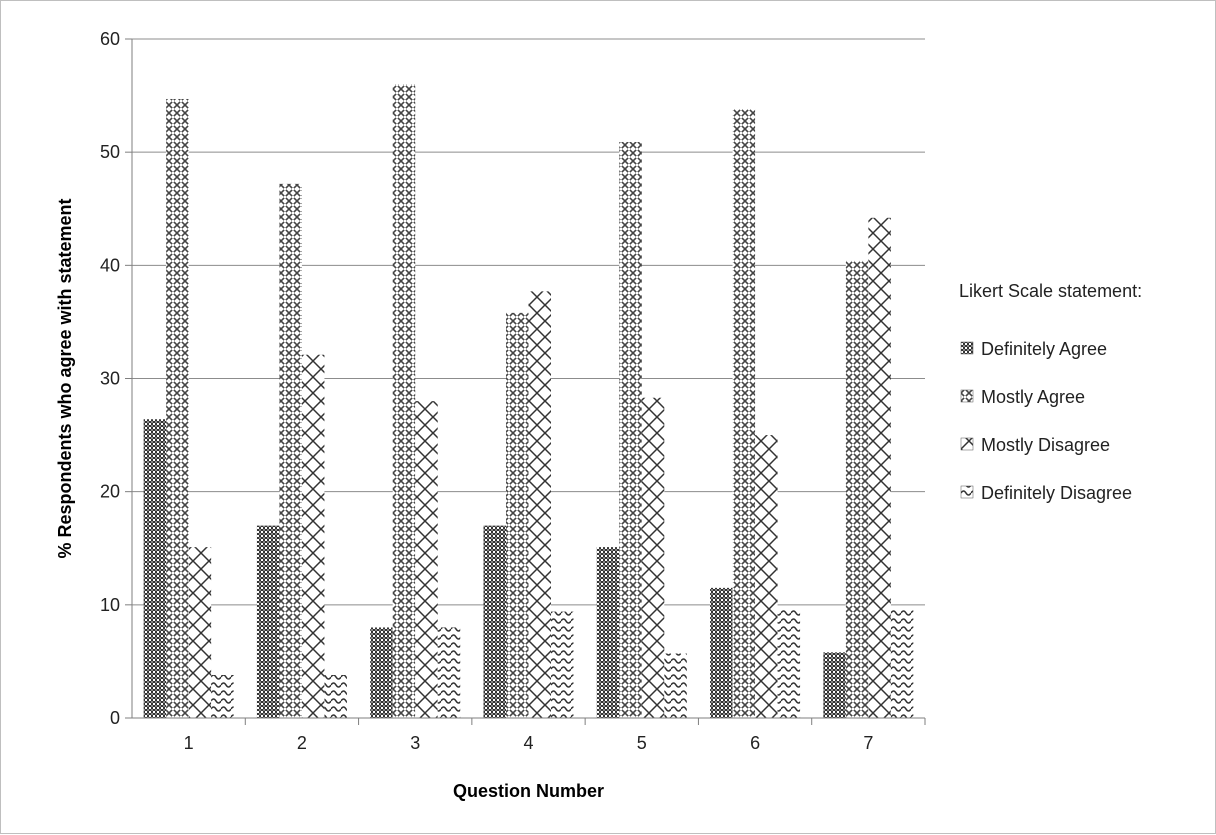 The image size is (1216, 835). Describe the element at coordinates (110, 152) in the screenshot. I see `y-tick-label: 50` at that location.